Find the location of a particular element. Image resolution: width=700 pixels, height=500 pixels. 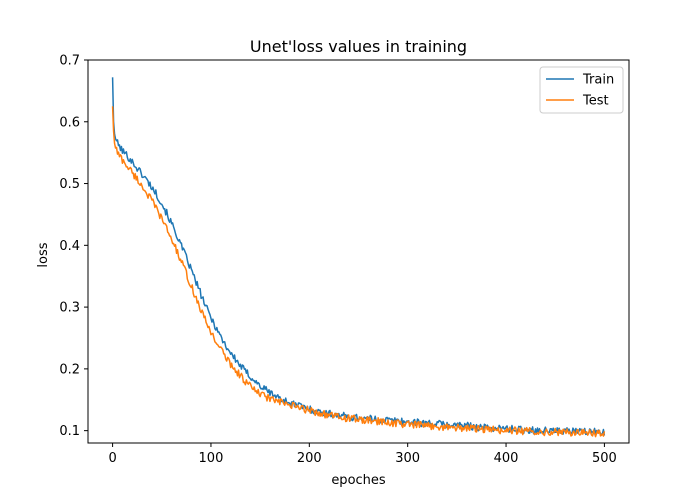

y-tick-label: 0.5 is located at coordinates (69, 184).